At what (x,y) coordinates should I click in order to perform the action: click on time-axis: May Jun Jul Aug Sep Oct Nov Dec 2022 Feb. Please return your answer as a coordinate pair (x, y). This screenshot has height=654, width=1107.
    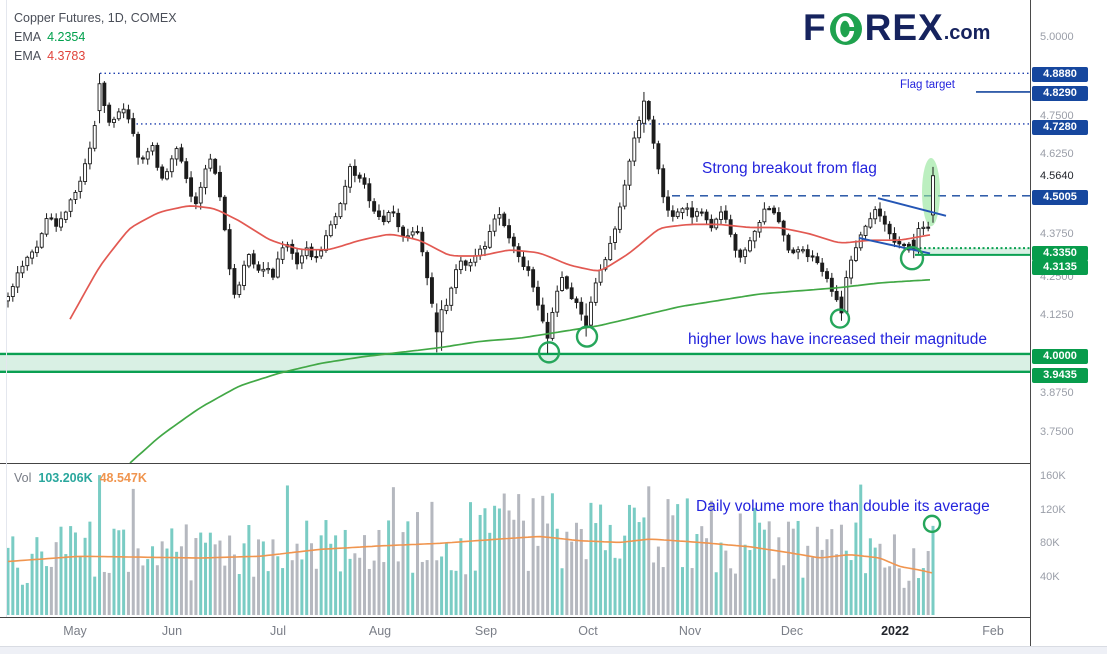
    Looking at the image, I should click on (515, 632).